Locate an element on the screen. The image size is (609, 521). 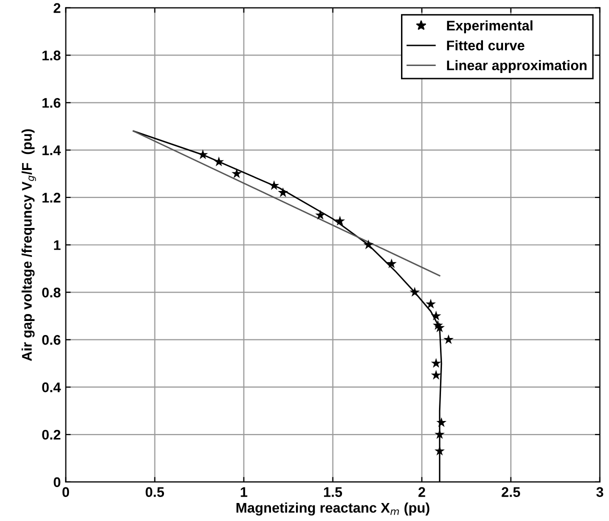
x-tick-label: 1.5 is located at coordinates (333, 492).